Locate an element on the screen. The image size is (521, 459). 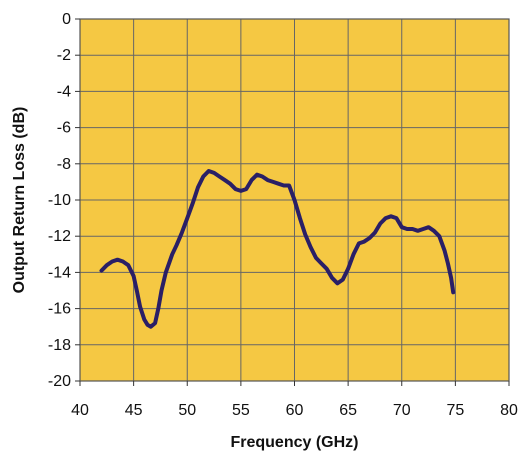
y-tick-label: -12 is located at coordinates (59, 236).